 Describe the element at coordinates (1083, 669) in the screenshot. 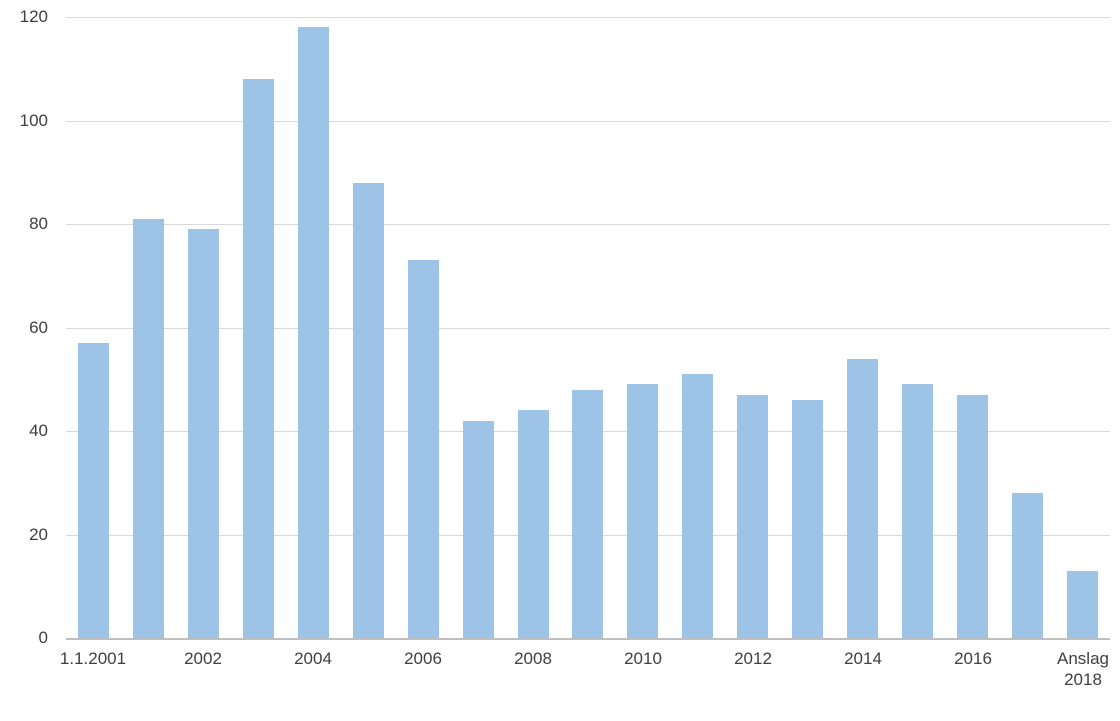

I see `x-axis-tick-label: Anslag 2018` at that location.